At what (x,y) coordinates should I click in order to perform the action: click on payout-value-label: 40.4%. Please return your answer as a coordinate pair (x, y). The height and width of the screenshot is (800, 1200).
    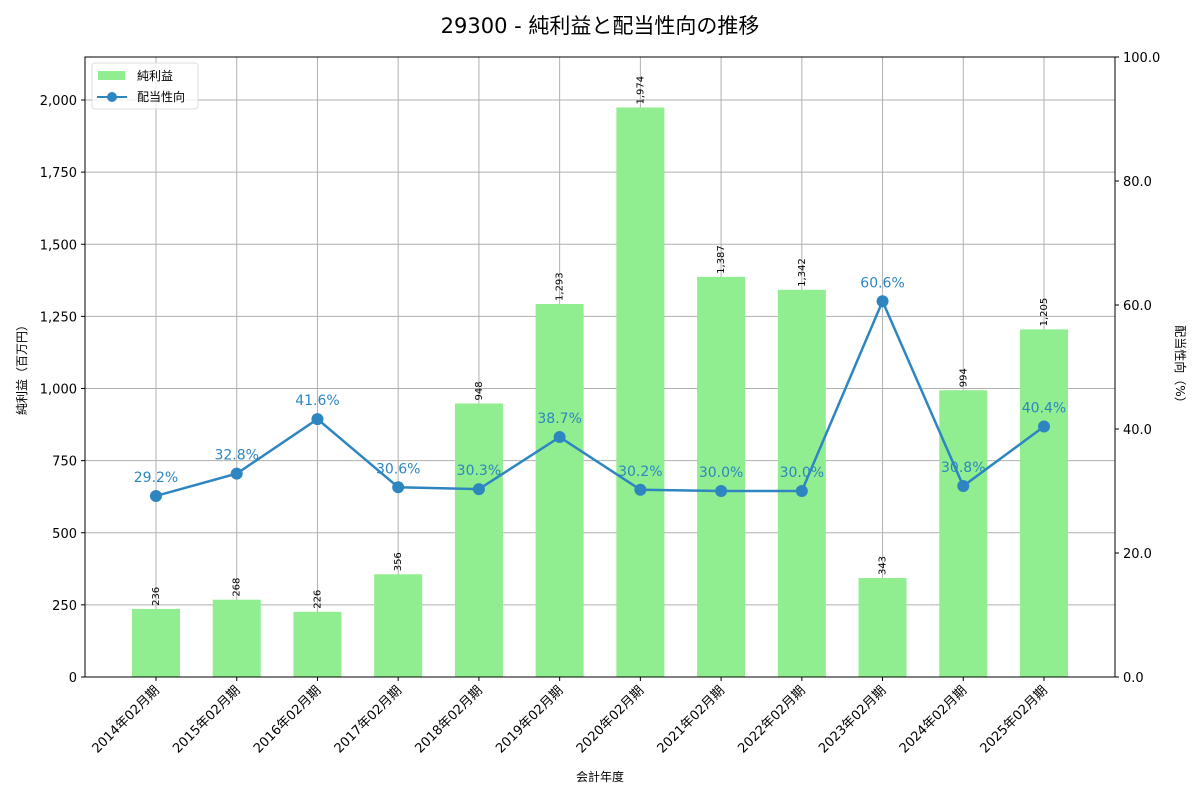
    Looking at the image, I should click on (1044, 409).